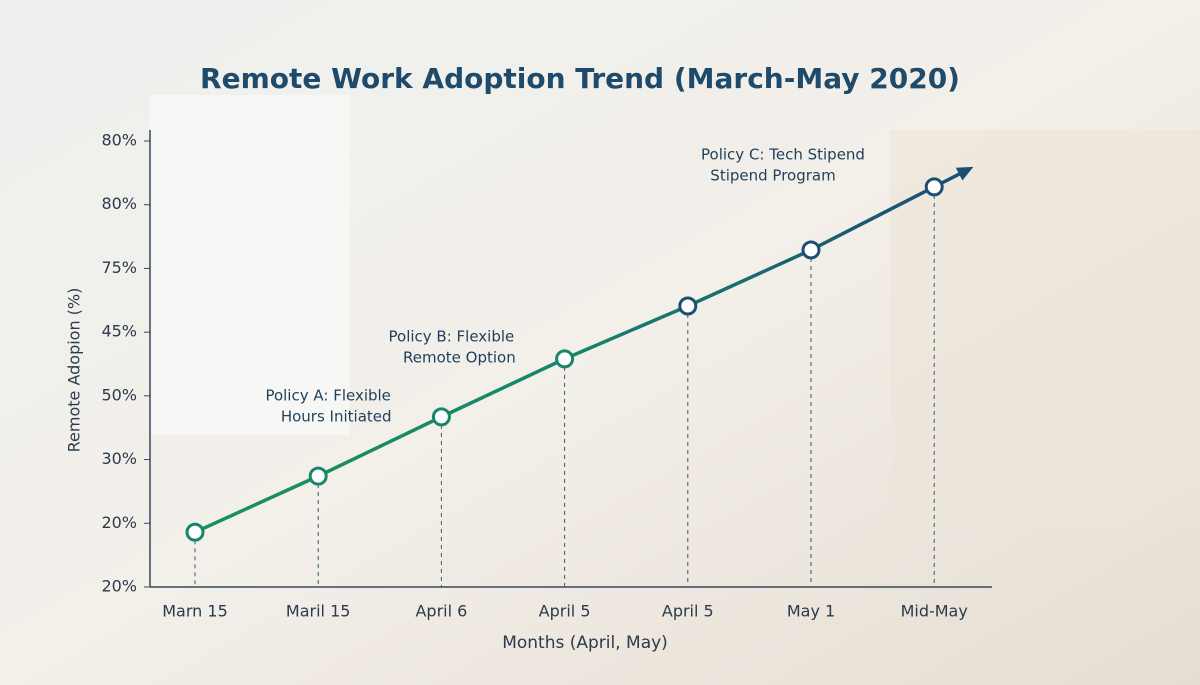 The image size is (1200, 685). I want to click on annotation: Policy C: Tech Stipend, so click(783, 154).